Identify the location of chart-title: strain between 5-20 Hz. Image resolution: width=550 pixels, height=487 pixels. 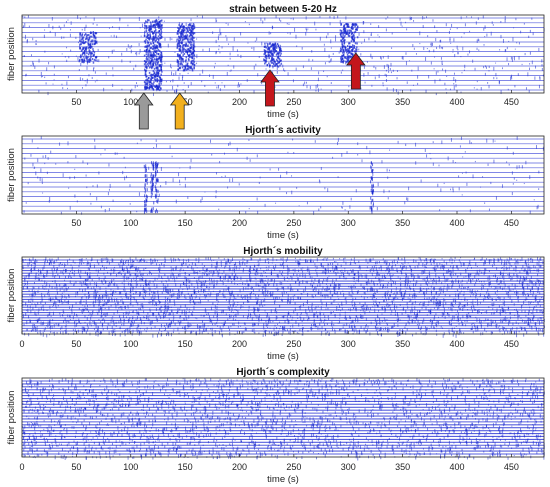
(283, 9).